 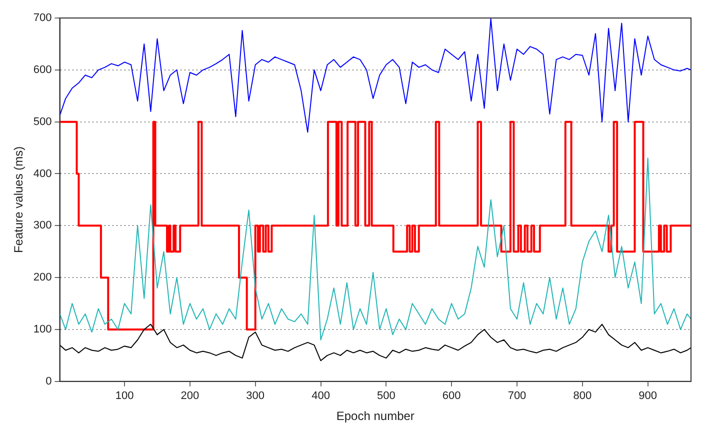 I want to click on y-tick-label: 400, so click(x=42, y=174).